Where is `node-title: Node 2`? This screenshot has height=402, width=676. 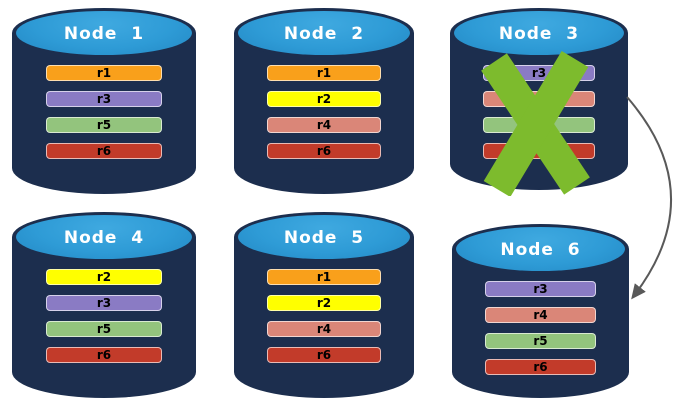
node-title: Node 2 is located at coordinates (324, 34).